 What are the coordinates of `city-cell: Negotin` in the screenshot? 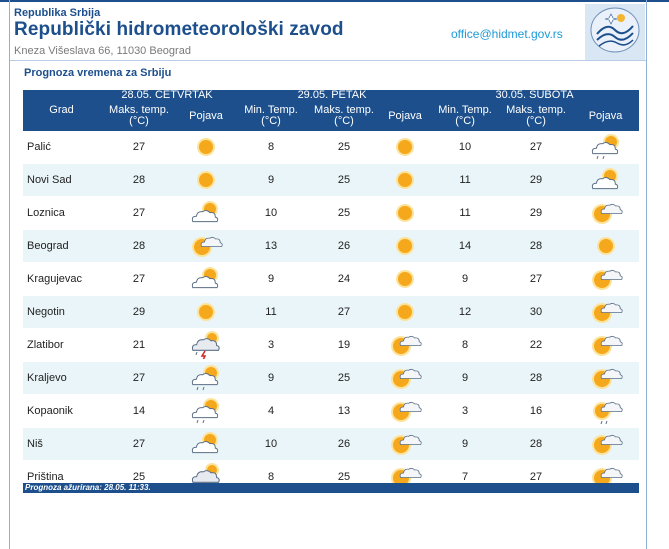 It's located at (61, 312).